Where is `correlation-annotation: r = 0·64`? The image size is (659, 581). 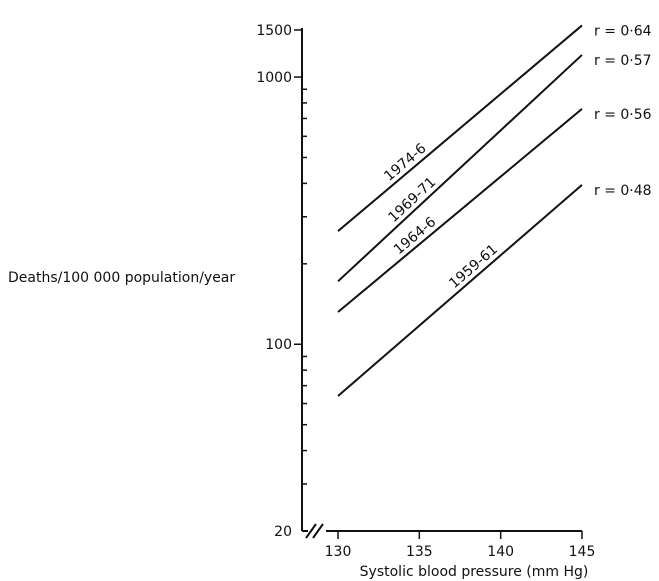 correlation-annotation: r = 0·64 is located at coordinates (623, 31).